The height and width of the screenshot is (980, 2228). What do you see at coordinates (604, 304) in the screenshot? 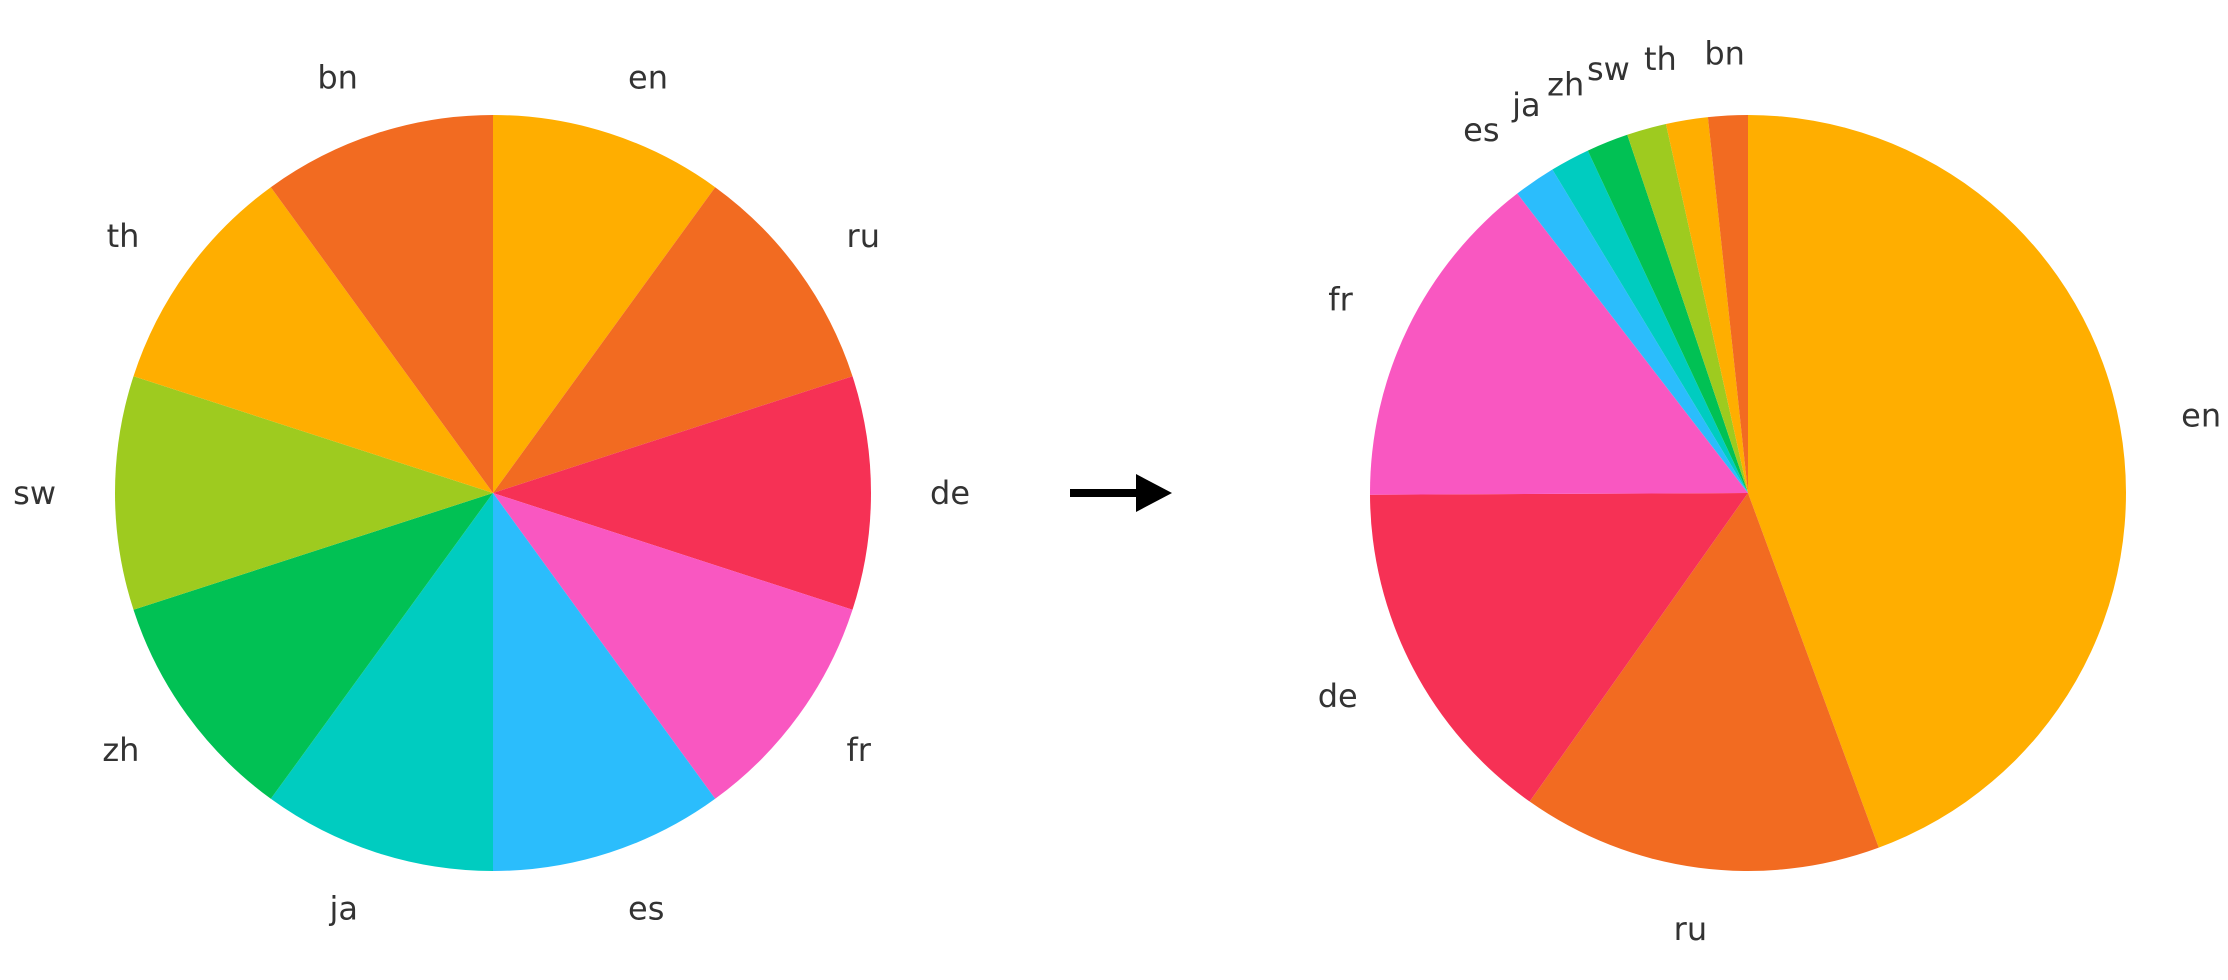
I see `before-slice-en` at bounding box center [604, 304].